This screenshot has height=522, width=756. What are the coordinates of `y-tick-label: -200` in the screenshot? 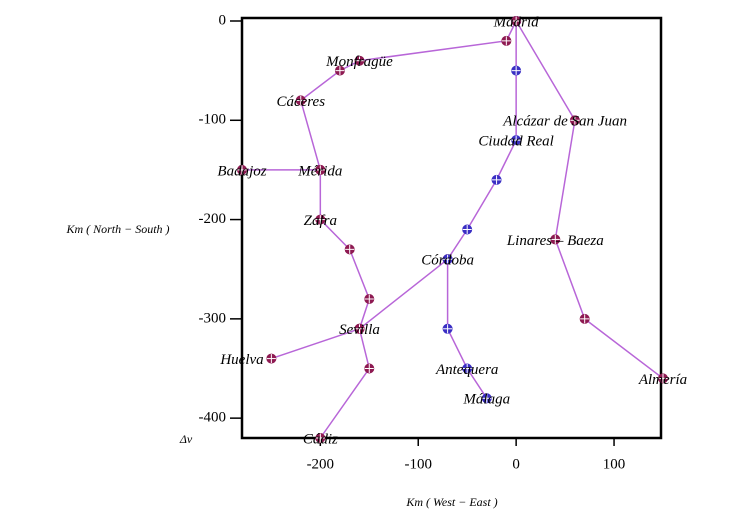 It's located at (213, 219).